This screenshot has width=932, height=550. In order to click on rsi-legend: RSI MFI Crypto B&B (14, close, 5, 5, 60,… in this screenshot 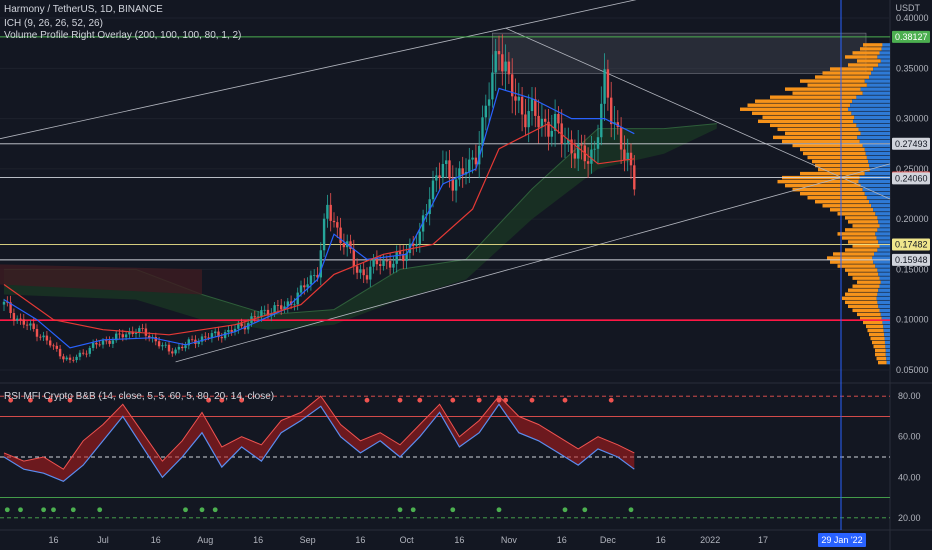, I will do `click(139, 396)`.